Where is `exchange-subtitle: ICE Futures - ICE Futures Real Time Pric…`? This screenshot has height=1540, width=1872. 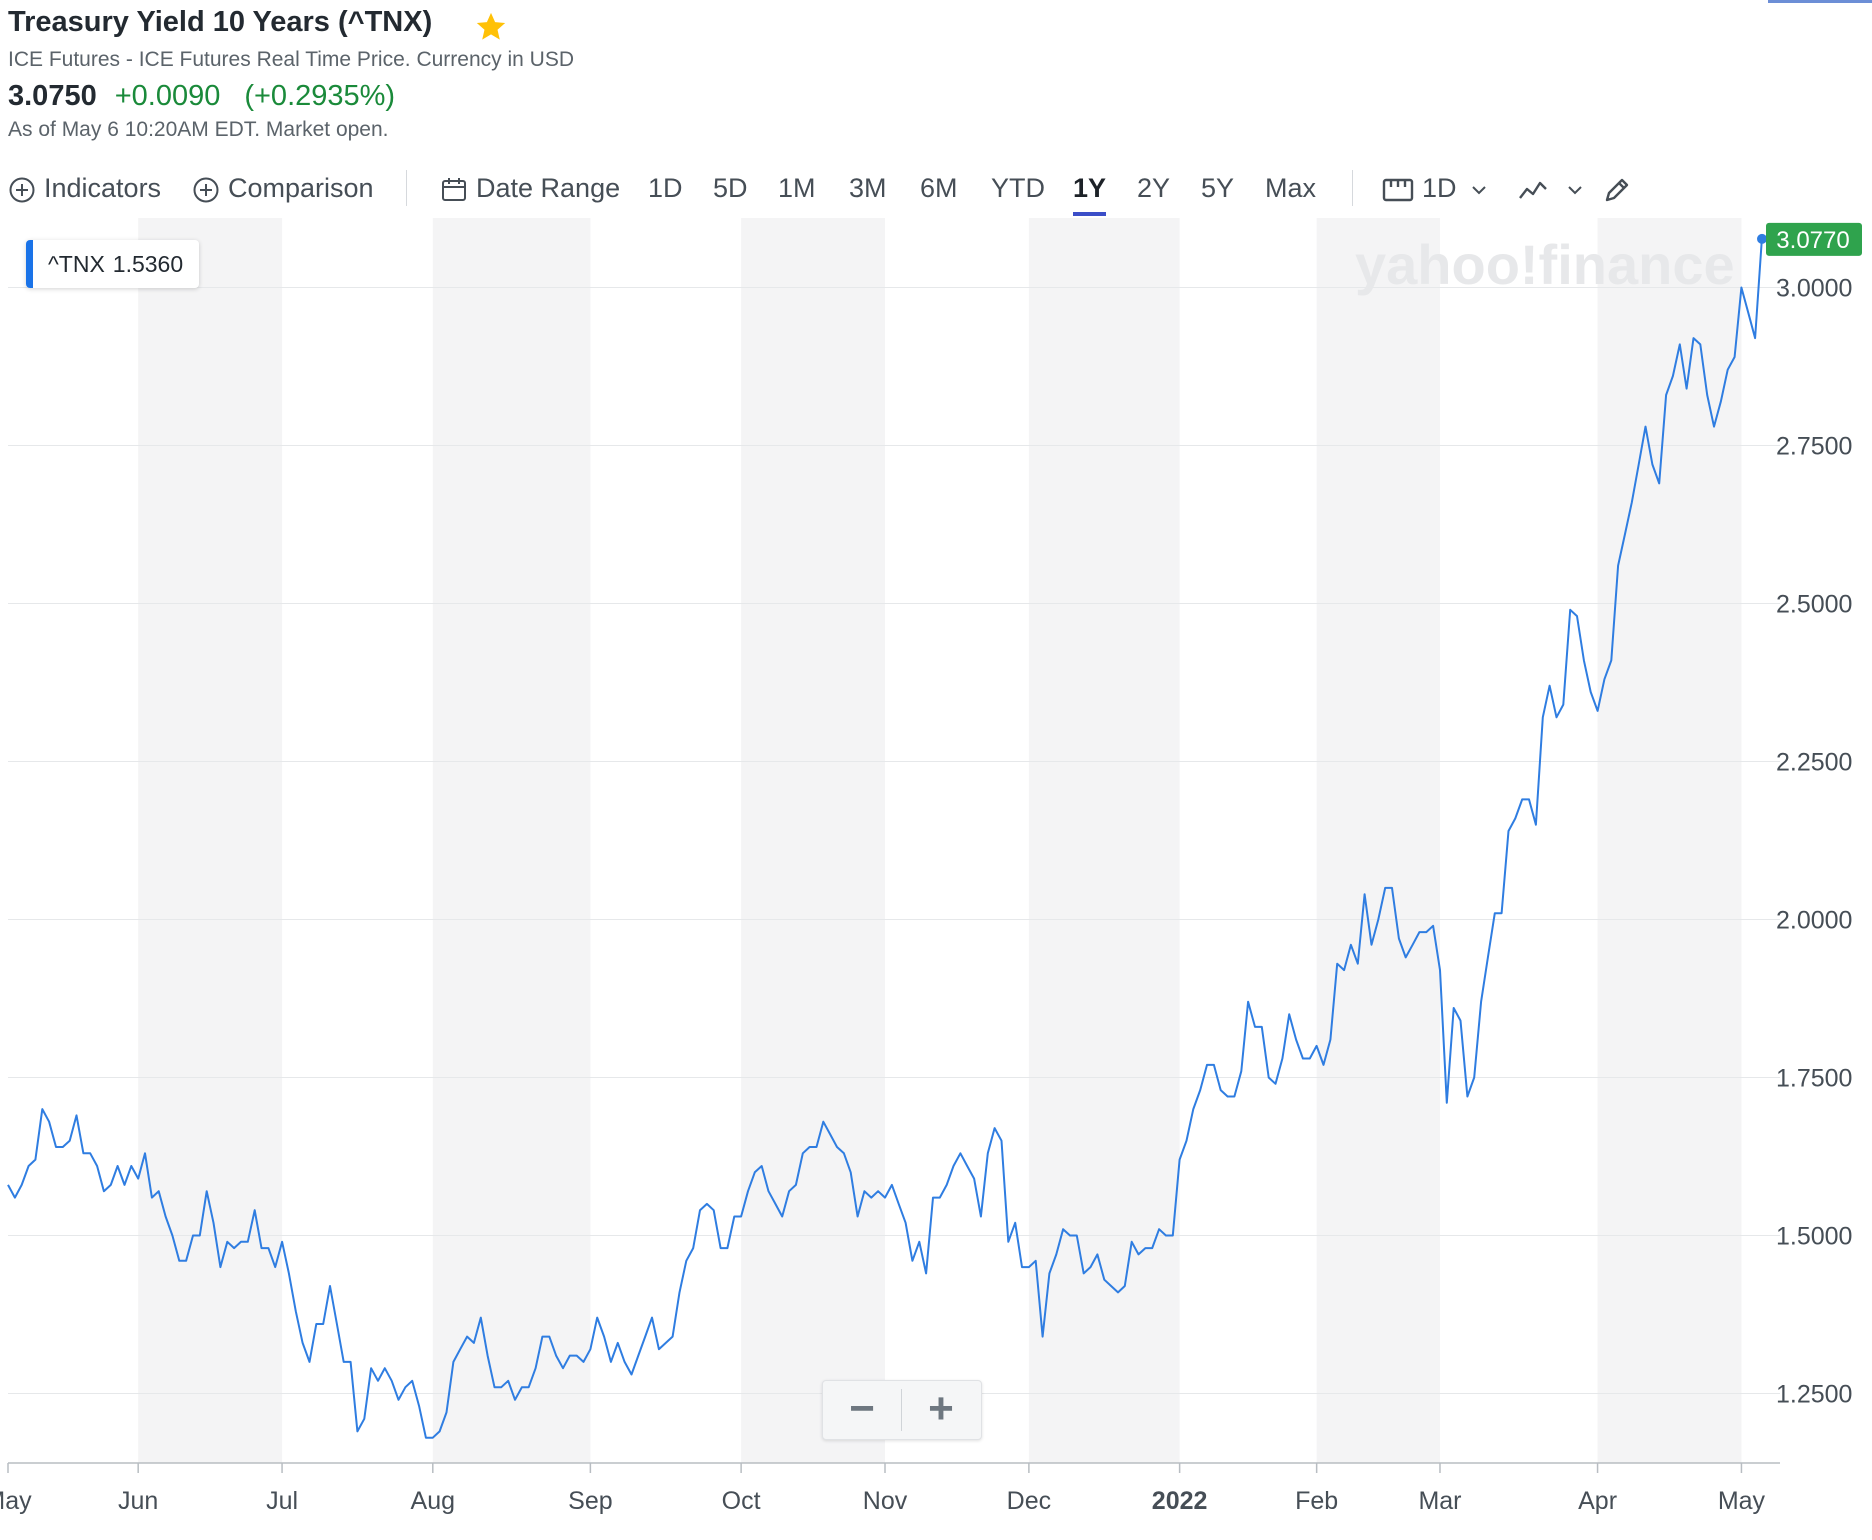 exchange-subtitle: ICE Futures - ICE Futures Real Time Pric… is located at coordinates (291, 59).